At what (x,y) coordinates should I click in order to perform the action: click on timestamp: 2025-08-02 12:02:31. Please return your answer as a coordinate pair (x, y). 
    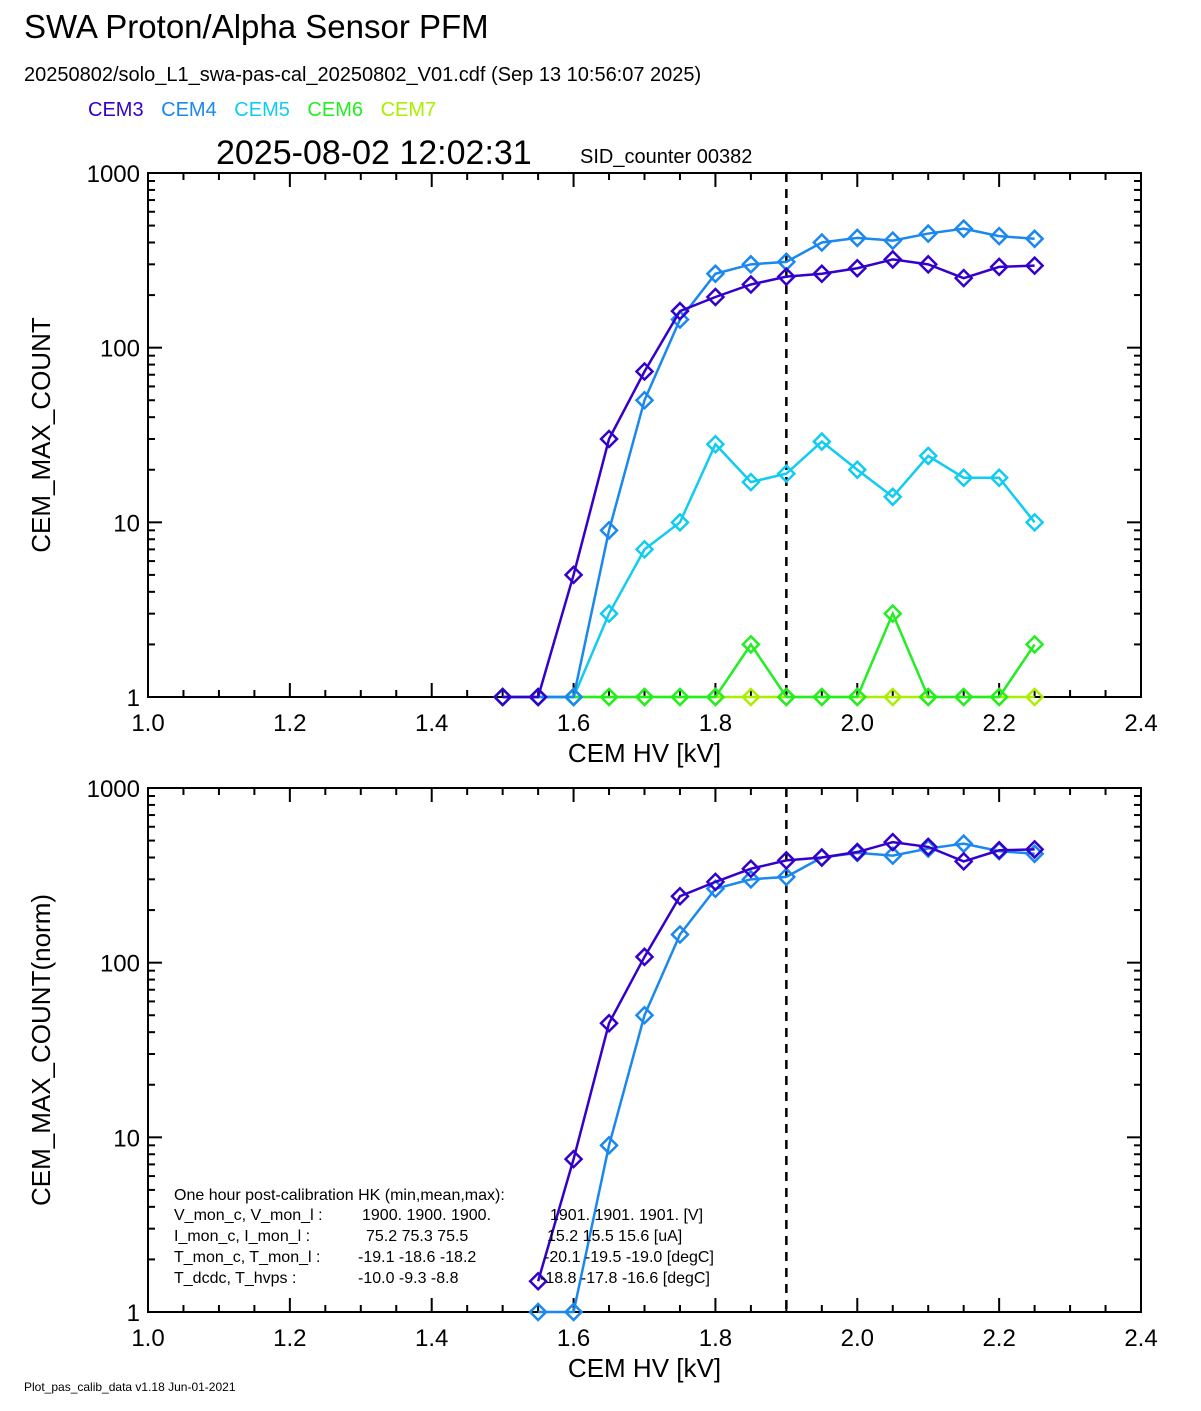
    Looking at the image, I should click on (374, 153).